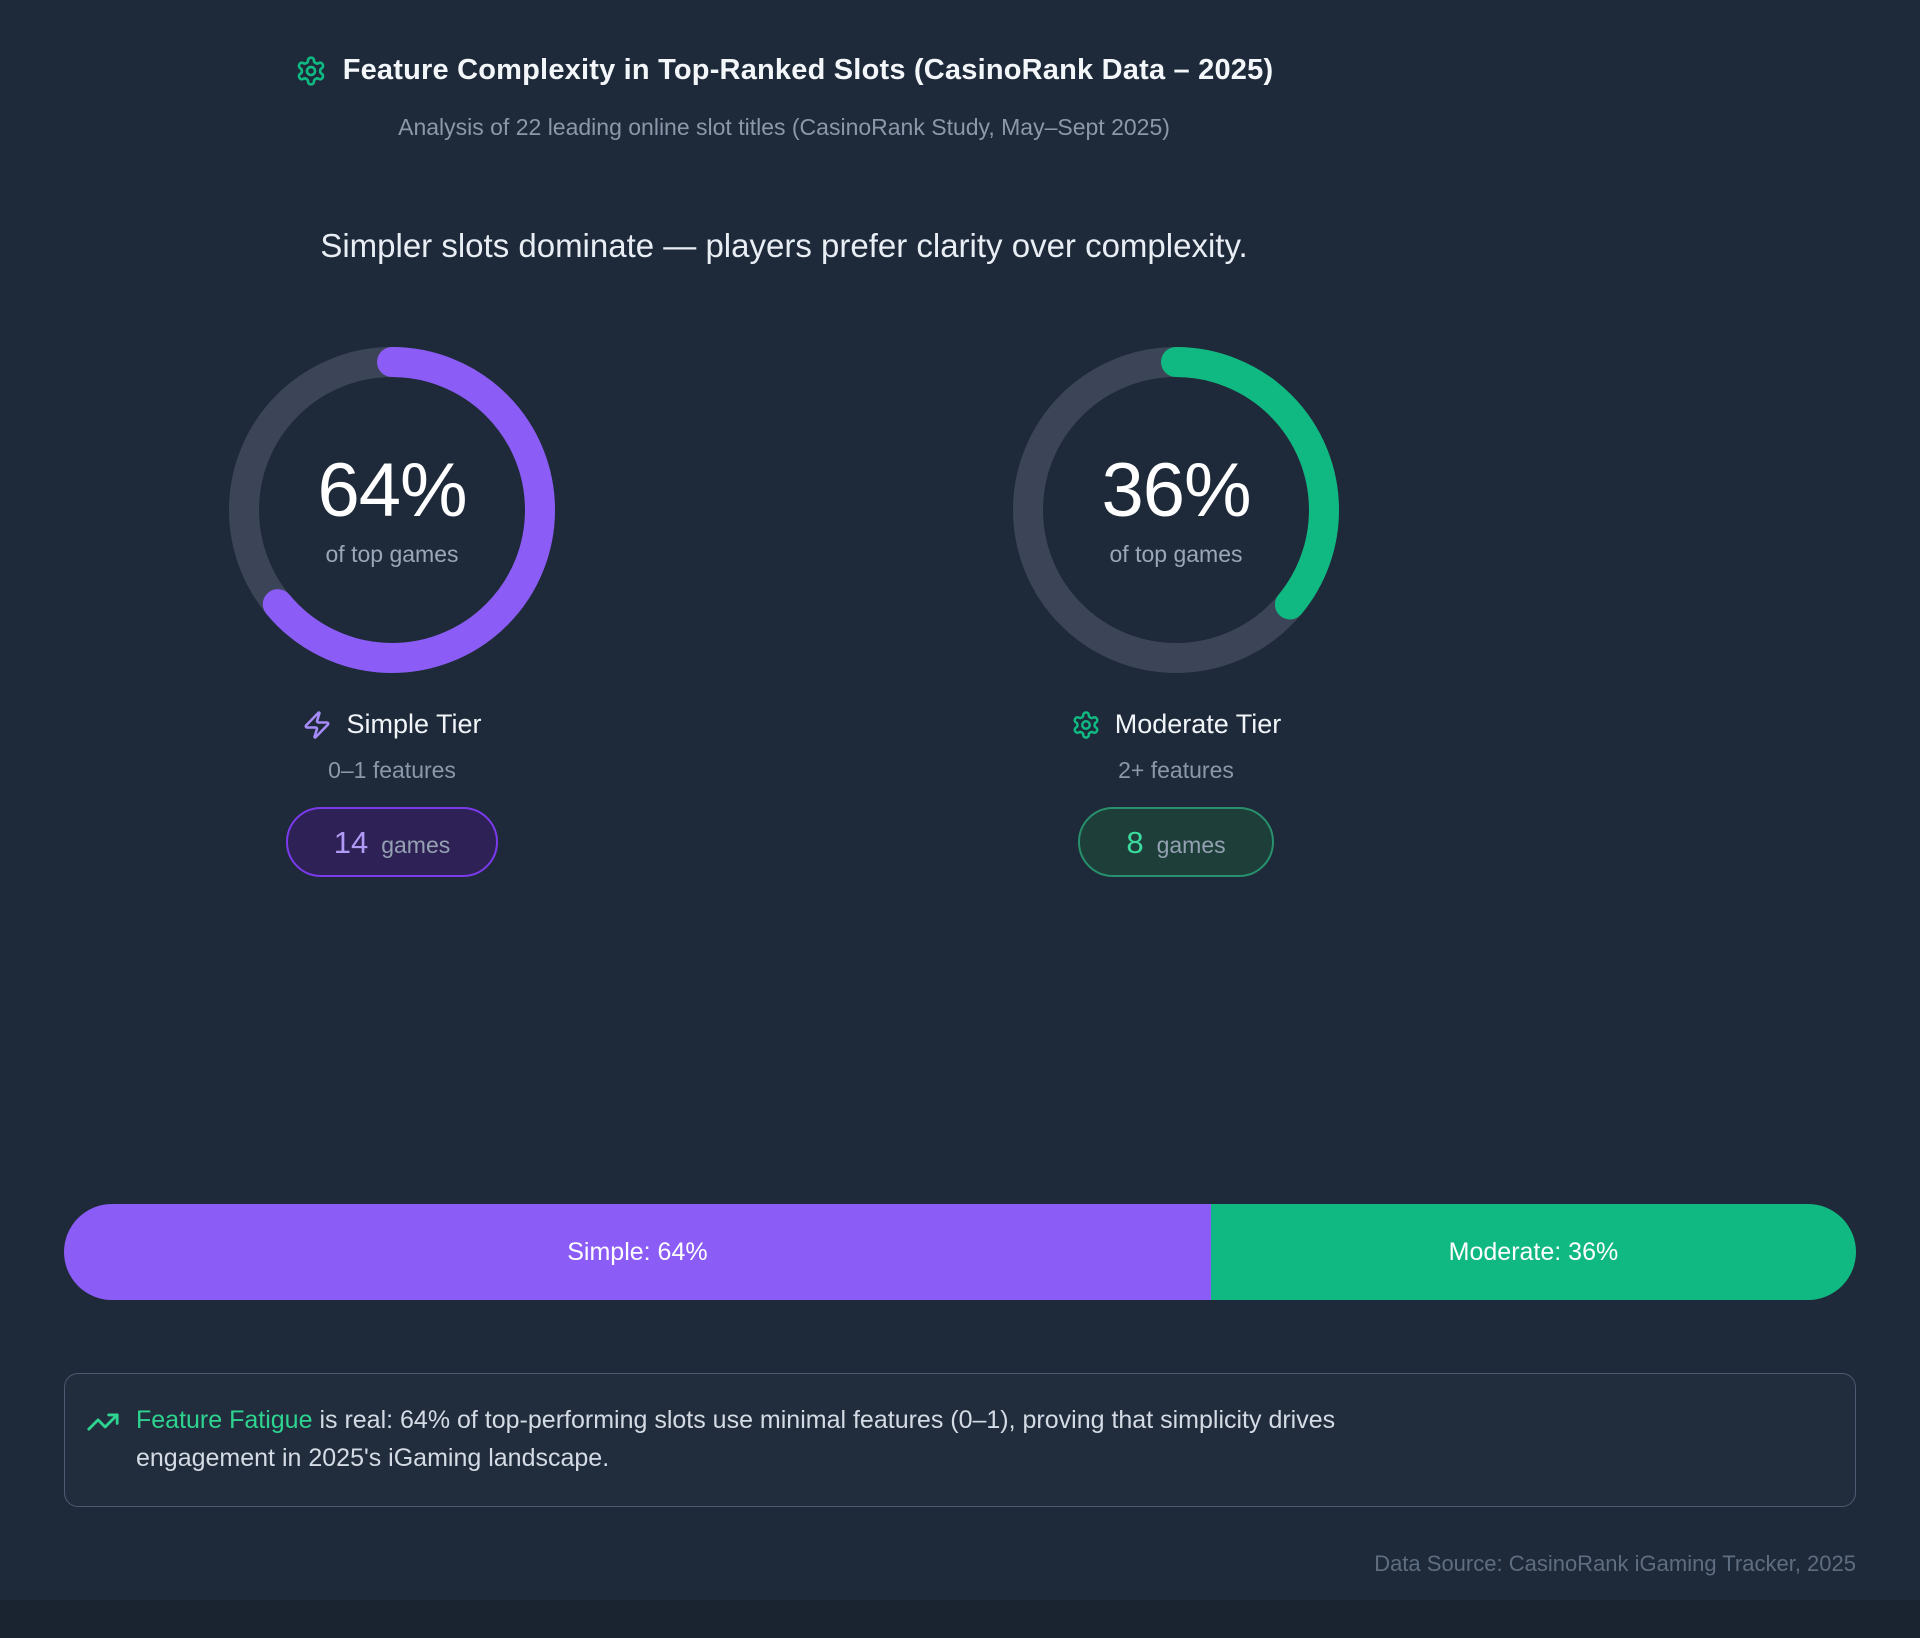 The image size is (1920, 1638). I want to click on moderate-games-unit: games, so click(1191, 845).